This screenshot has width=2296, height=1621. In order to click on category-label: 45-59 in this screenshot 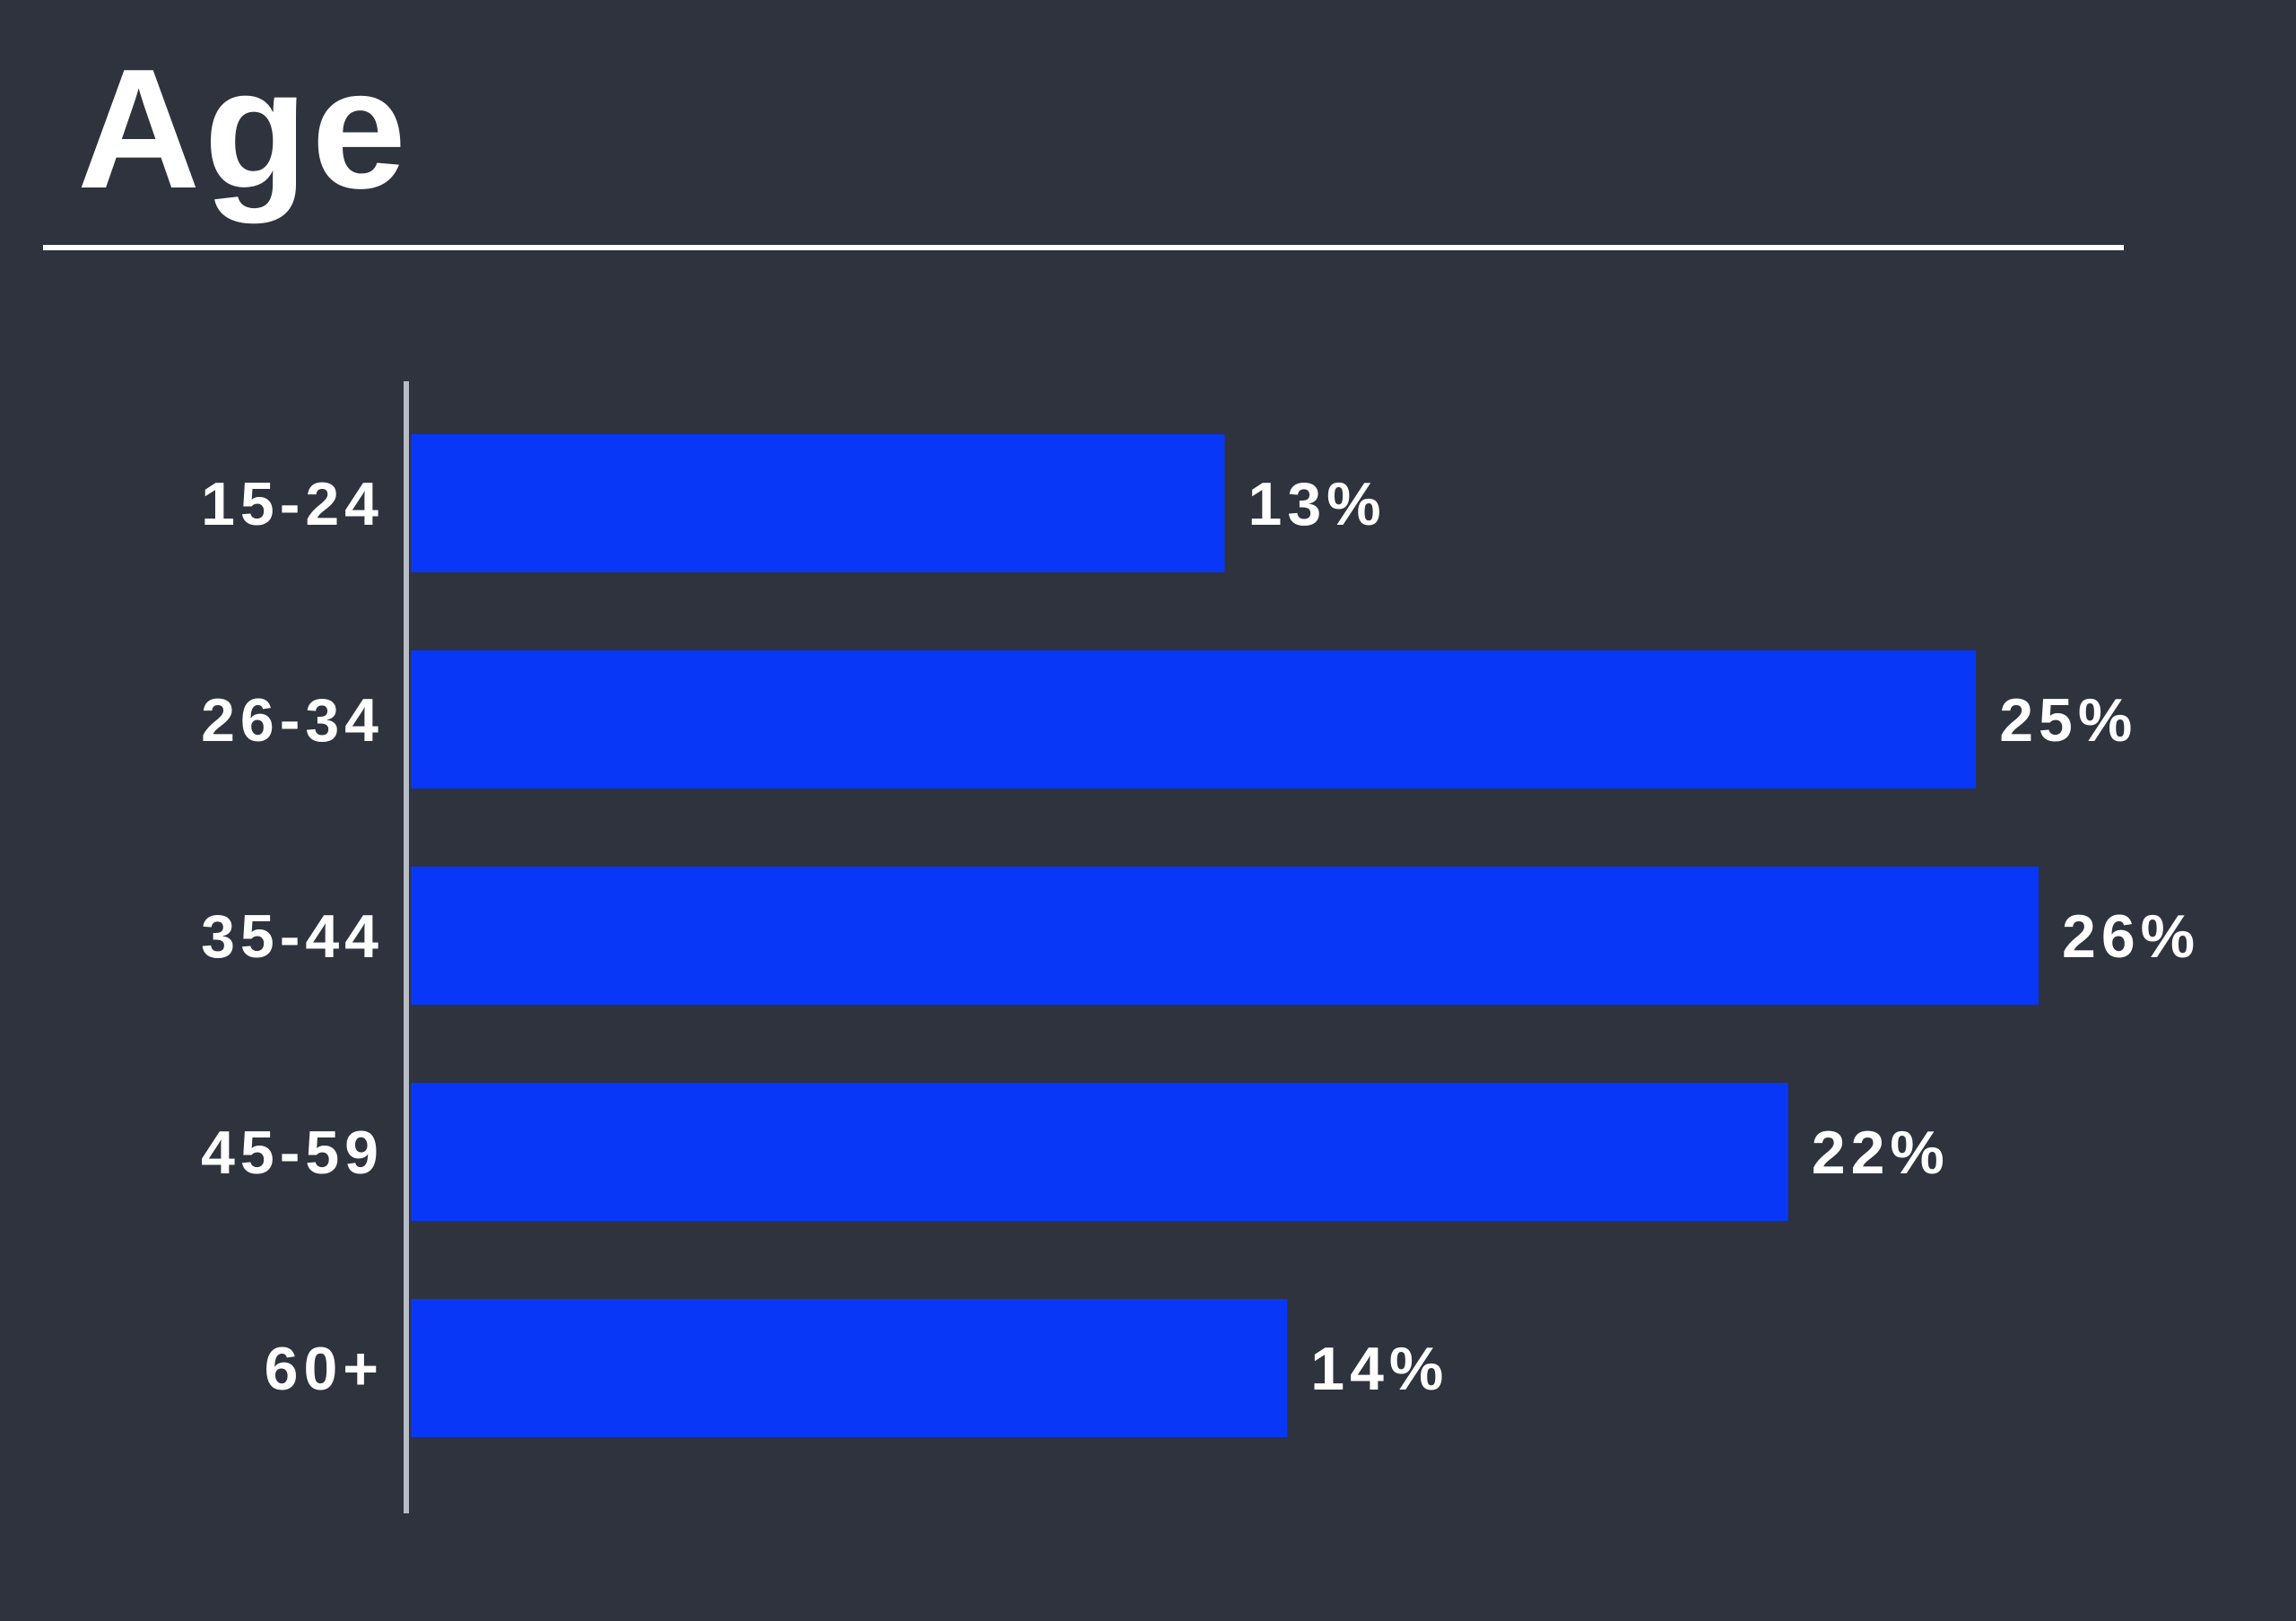, I will do `click(292, 1153)`.